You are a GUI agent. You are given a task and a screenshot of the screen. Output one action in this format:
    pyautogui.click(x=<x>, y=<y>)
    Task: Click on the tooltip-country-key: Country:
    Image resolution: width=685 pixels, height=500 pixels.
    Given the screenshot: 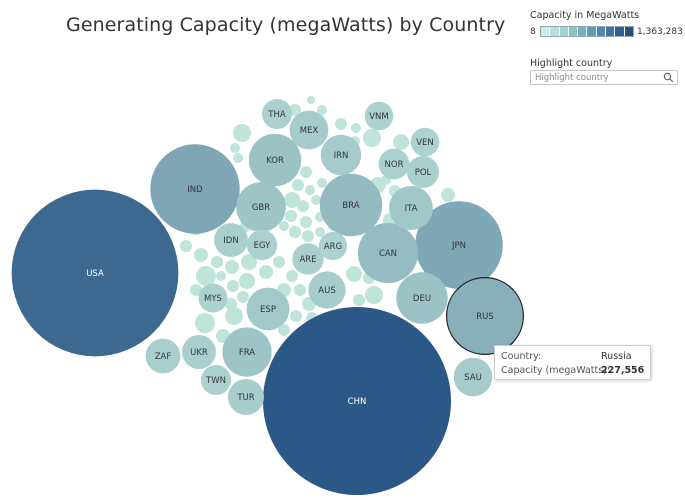 What is the action you would take?
    pyautogui.click(x=521, y=356)
    